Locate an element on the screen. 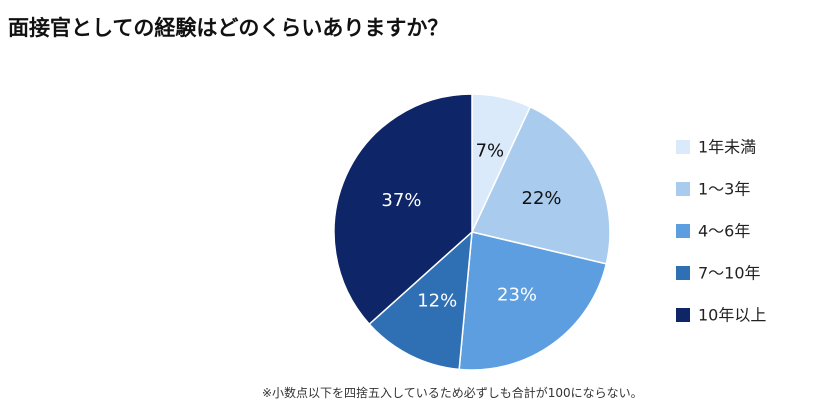  chart-title: 面接官としての経験はどのくらいありますか？ is located at coordinates (228, 28).